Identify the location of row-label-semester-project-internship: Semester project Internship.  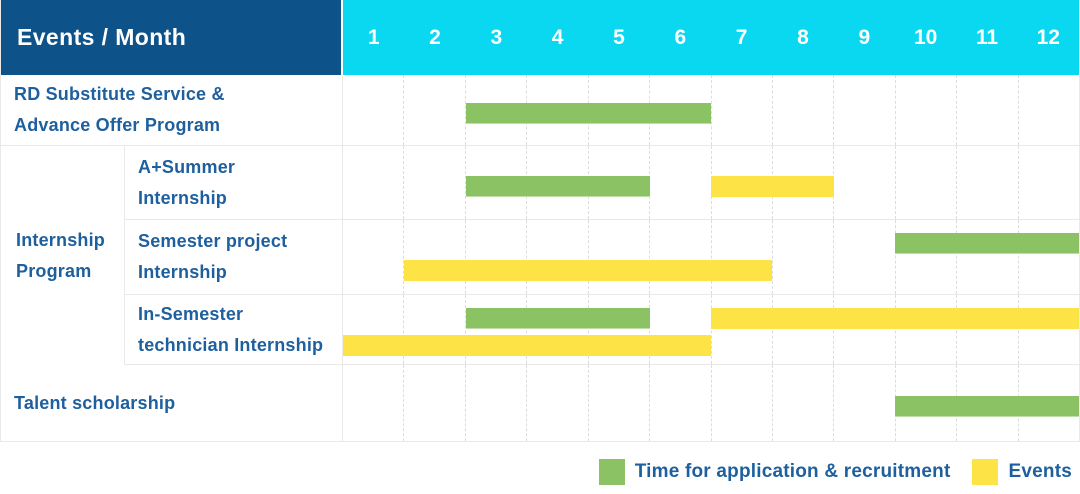
(234, 257).